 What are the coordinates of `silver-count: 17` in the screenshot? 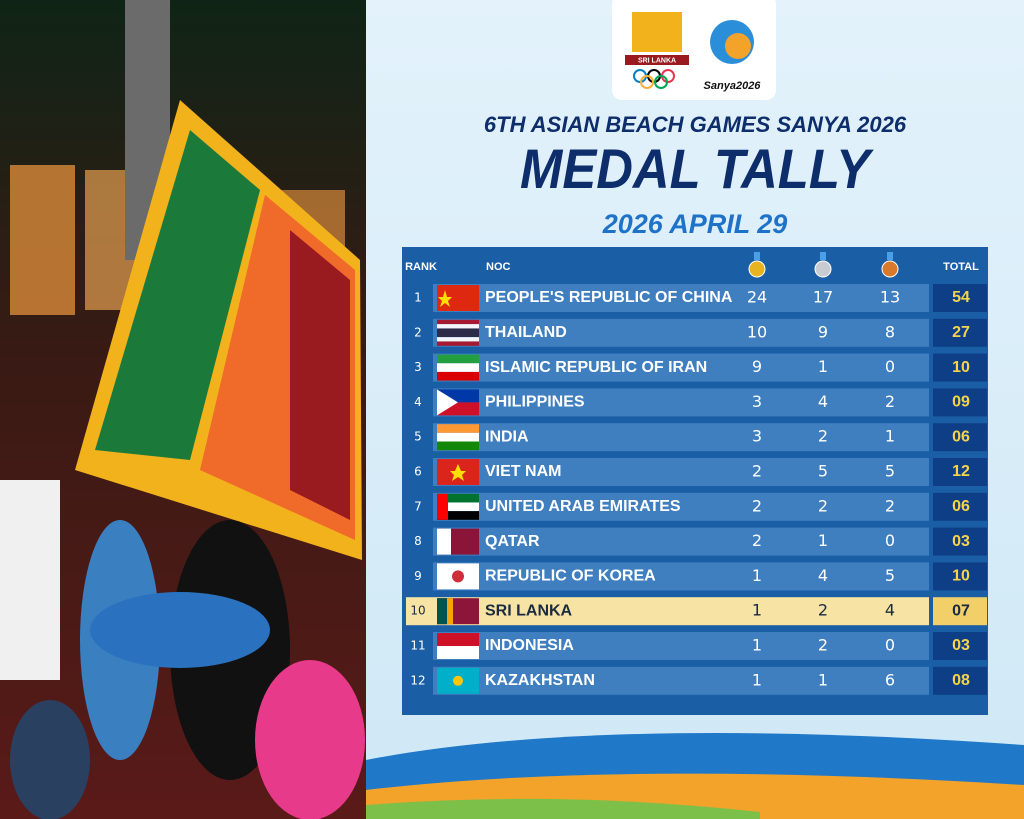 It's located at (823, 297).